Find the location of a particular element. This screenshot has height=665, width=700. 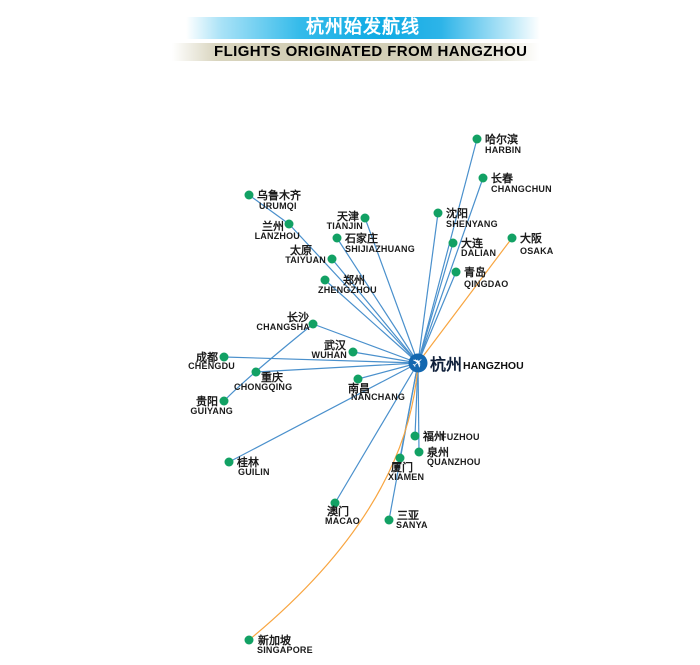

city-label-zh-chengdu: 成都 is located at coordinates (207, 357).